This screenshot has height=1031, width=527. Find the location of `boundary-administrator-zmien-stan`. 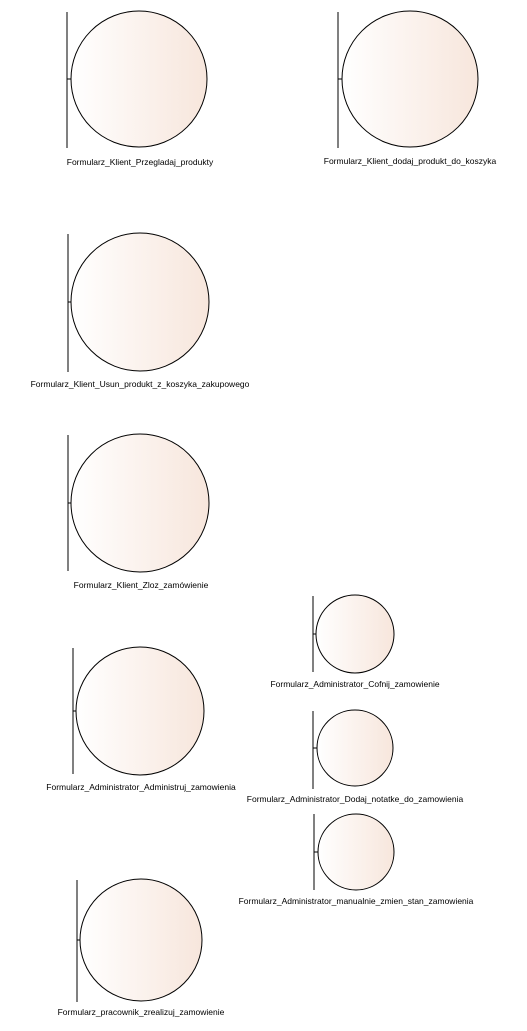

boundary-administrator-zmien-stan is located at coordinates (355, 852).